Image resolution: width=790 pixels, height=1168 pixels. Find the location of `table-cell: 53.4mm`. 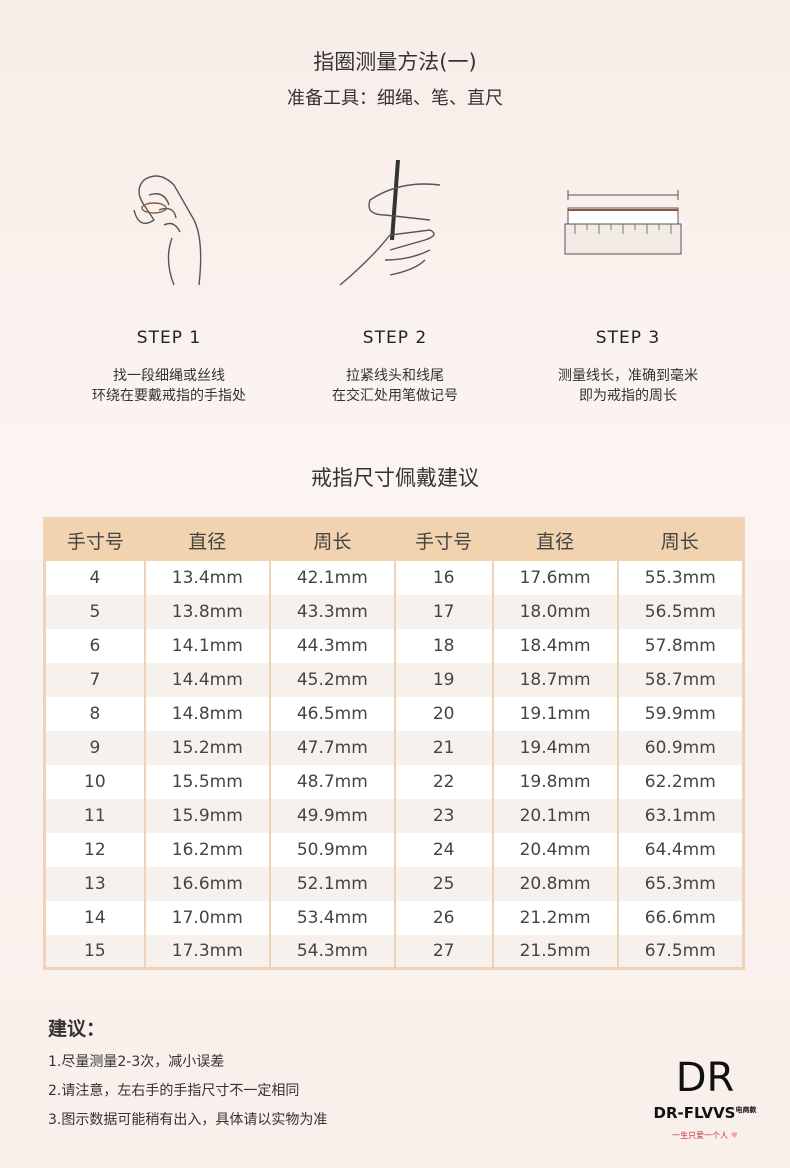

table-cell: 53.4mm is located at coordinates (332, 917).